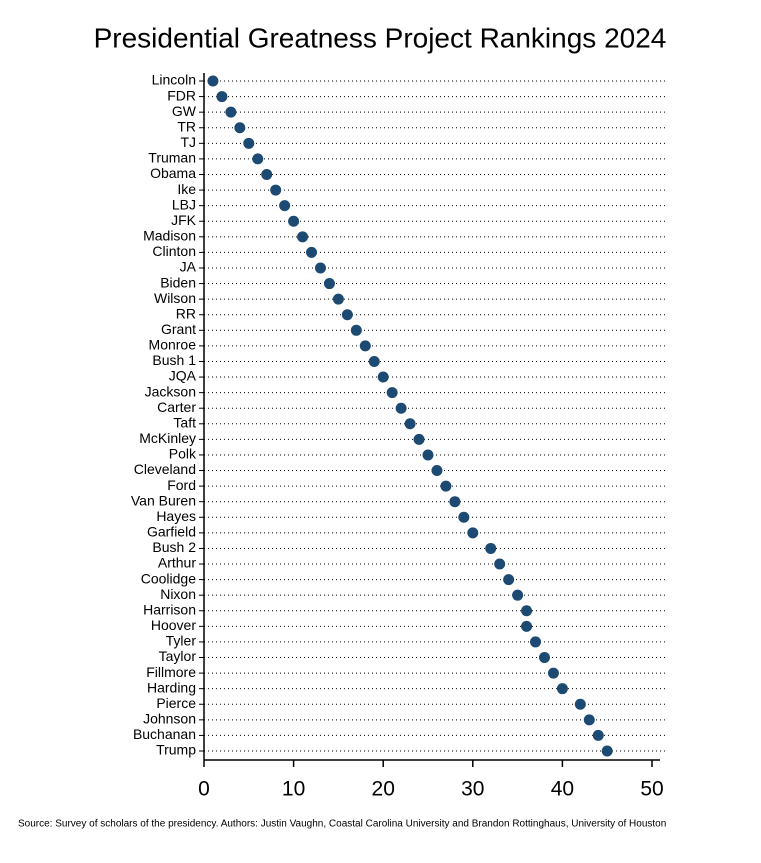  Describe the element at coordinates (562, 789) in the screenshot. I see `x-tick-label: 40` at that location.